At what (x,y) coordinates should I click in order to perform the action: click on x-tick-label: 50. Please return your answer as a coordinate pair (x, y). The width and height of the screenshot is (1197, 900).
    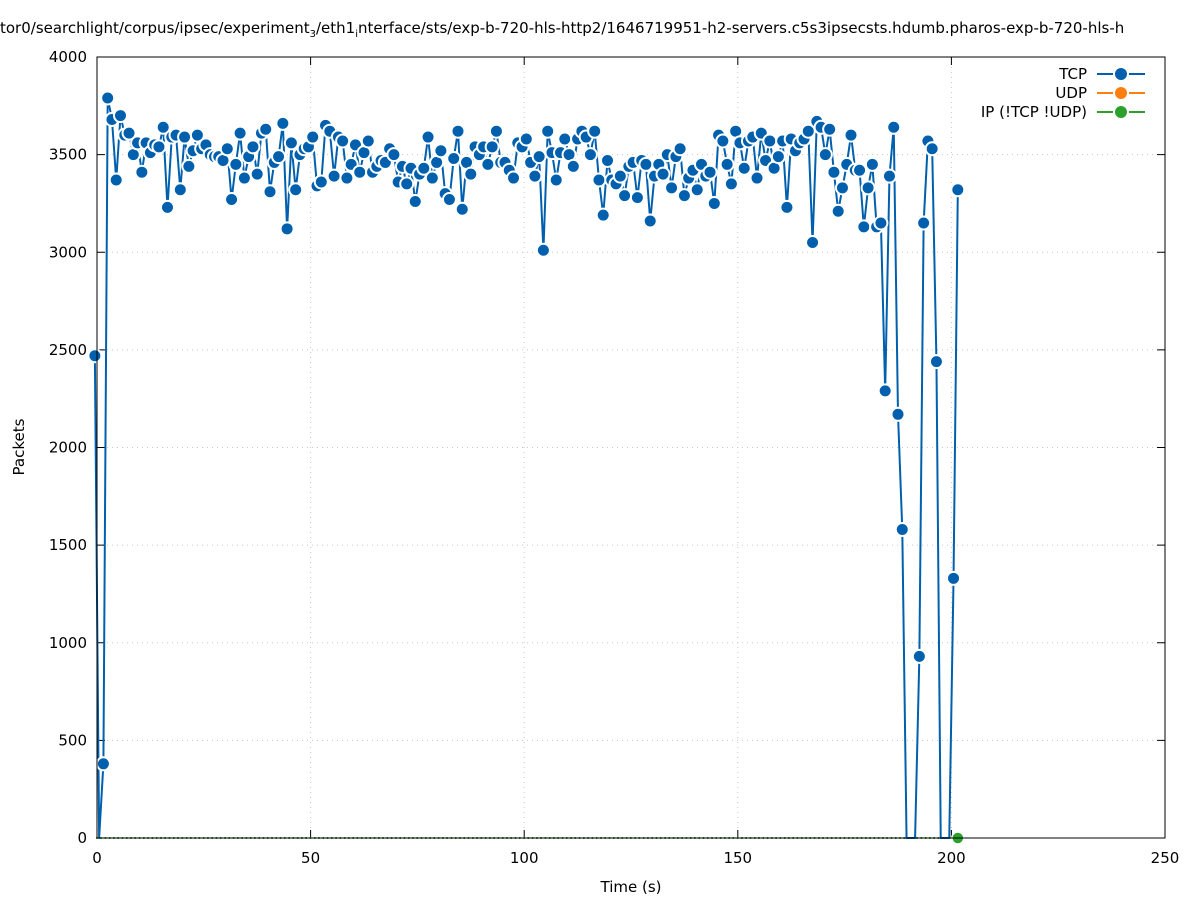
    Looking at the image, I should click on (310, 858).